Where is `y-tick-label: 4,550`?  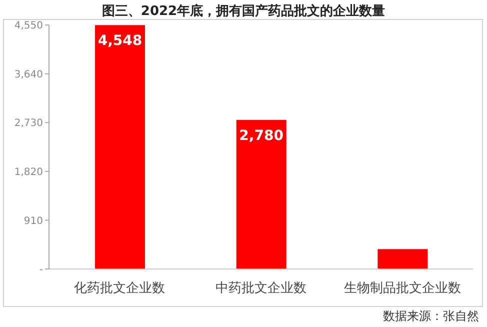 y-tick-label: 4,550 is located at coordinates (28, 26).